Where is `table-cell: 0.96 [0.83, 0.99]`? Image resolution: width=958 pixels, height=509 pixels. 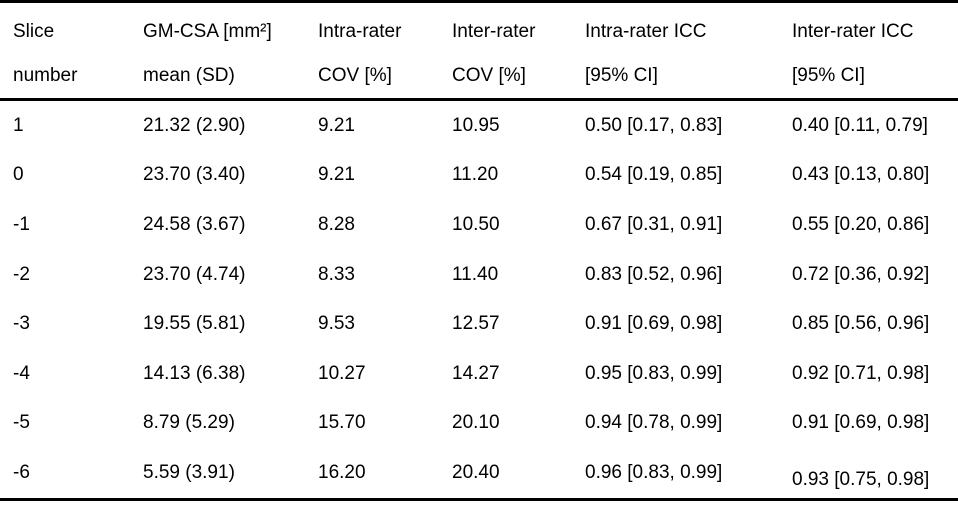
table-cell: 0.96 [0.83, 0.99] is located at coordinates (654, 472).